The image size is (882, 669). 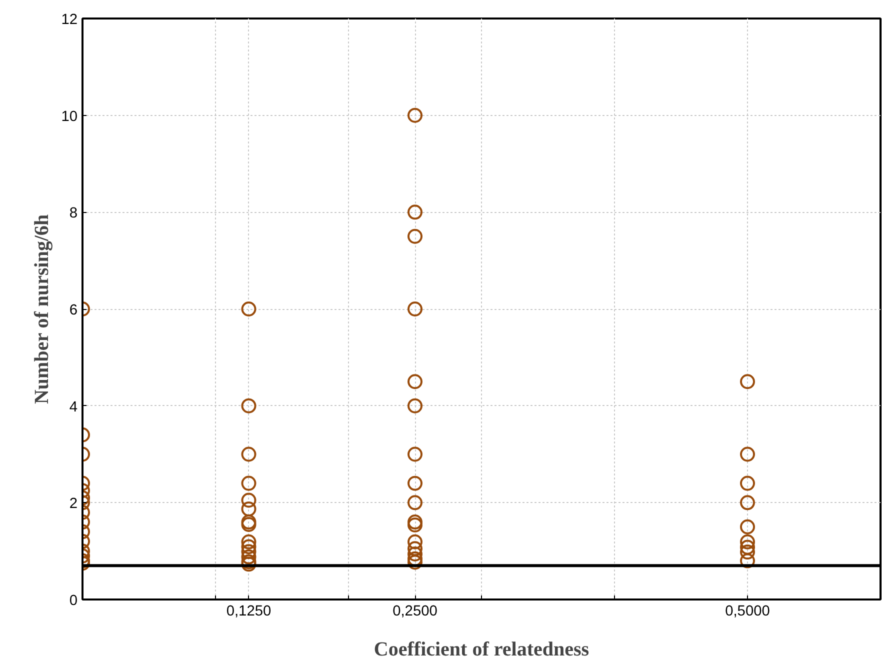 I want to click on y-tick-label: 2, so click(x=73, y=504).